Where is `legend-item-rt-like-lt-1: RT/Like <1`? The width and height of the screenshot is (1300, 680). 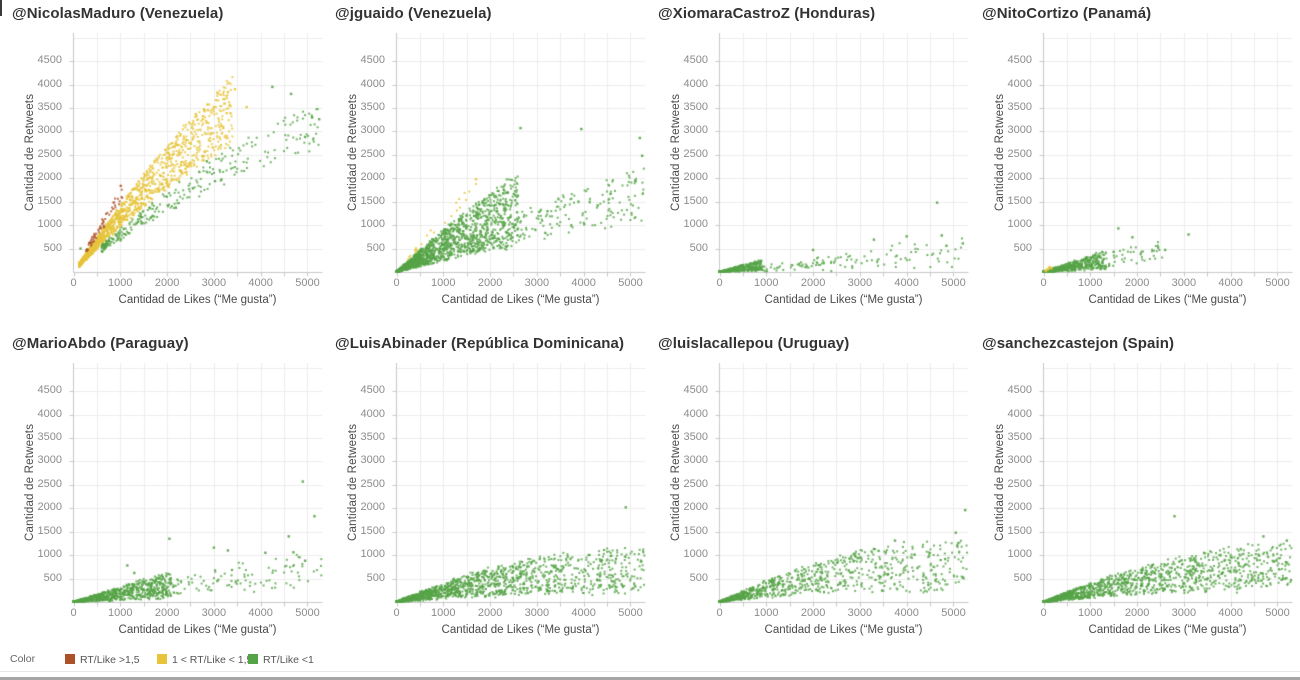 legend-item-rt-like-lt-1: RT/Like <1 is located at coordinates (281, 660).